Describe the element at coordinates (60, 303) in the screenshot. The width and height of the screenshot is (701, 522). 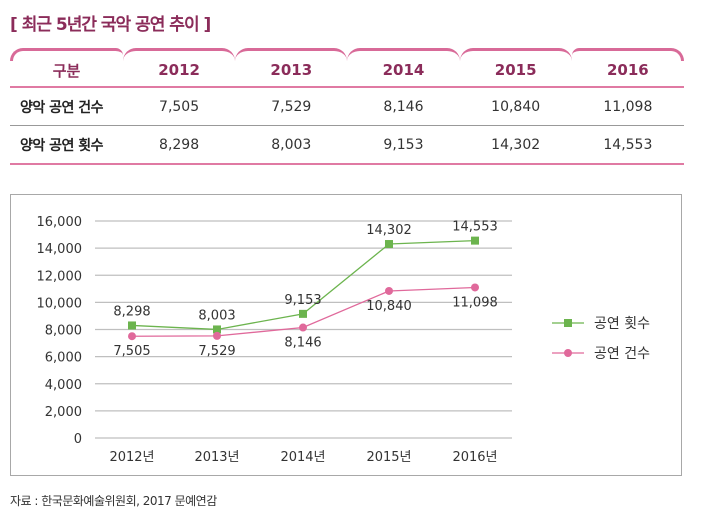
I see `y-tick-label: 10,000` at that location.